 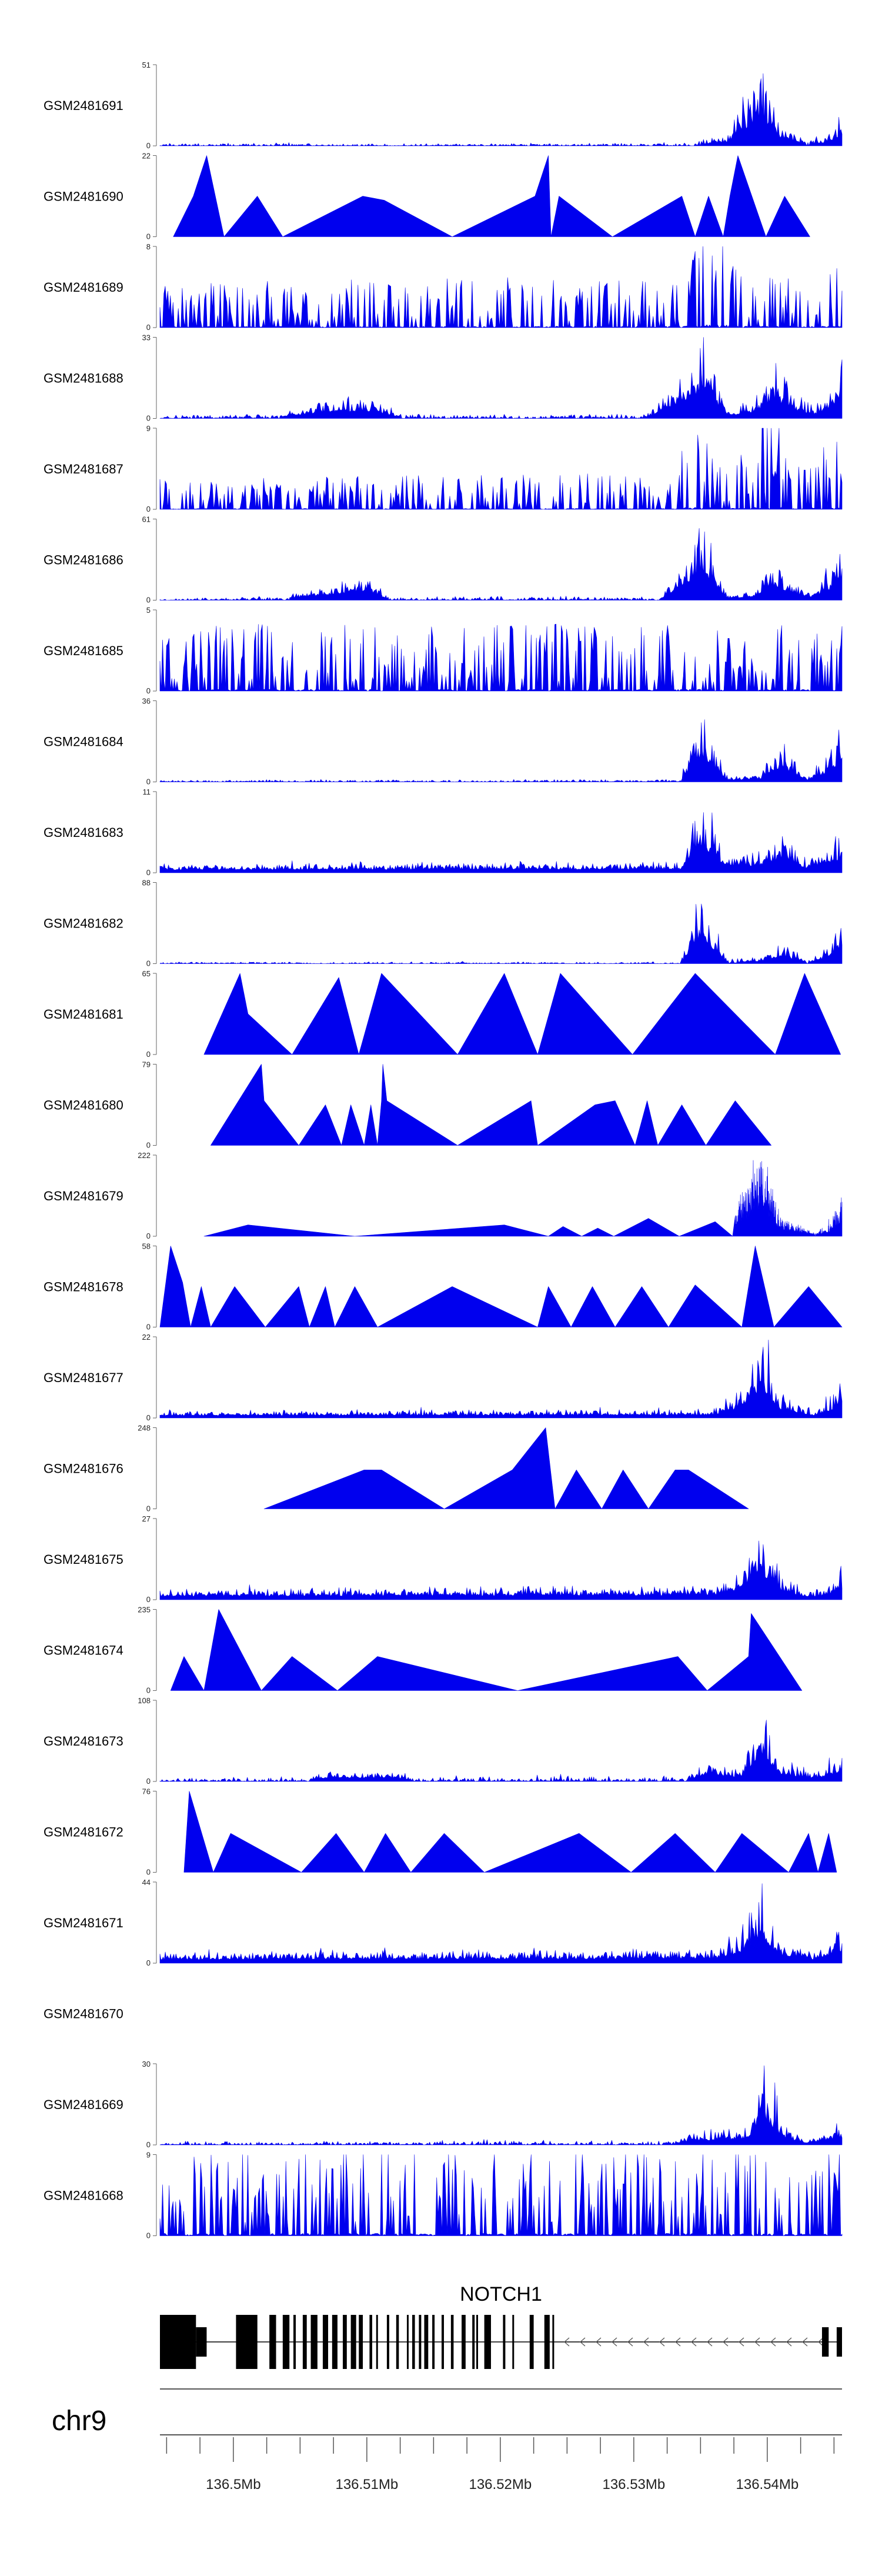 I want to click on y-max-label: 36, so click(x=146, y=701).